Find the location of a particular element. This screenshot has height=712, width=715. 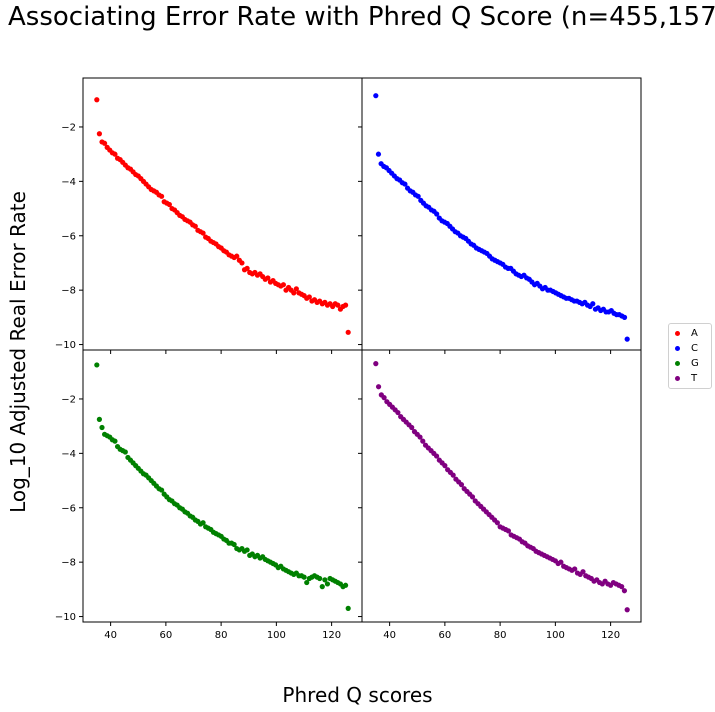

legend-item-c: C is located at coordinates (686, 348).